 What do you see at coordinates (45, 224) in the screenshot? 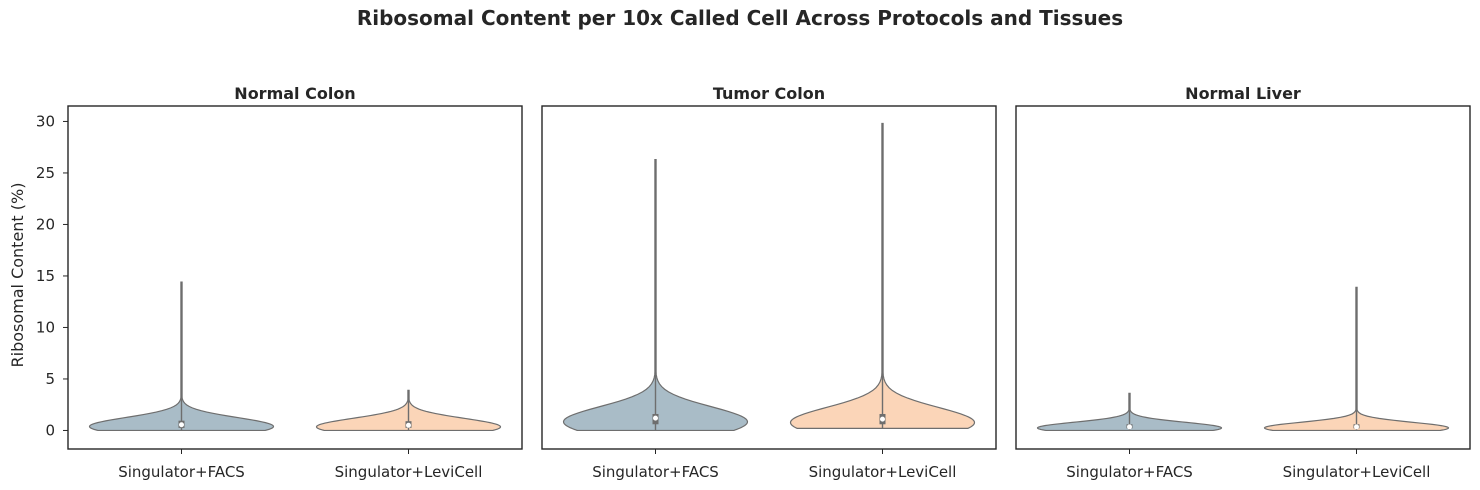
I see `y-tick-label: 20` at bounding box center [45, 224].